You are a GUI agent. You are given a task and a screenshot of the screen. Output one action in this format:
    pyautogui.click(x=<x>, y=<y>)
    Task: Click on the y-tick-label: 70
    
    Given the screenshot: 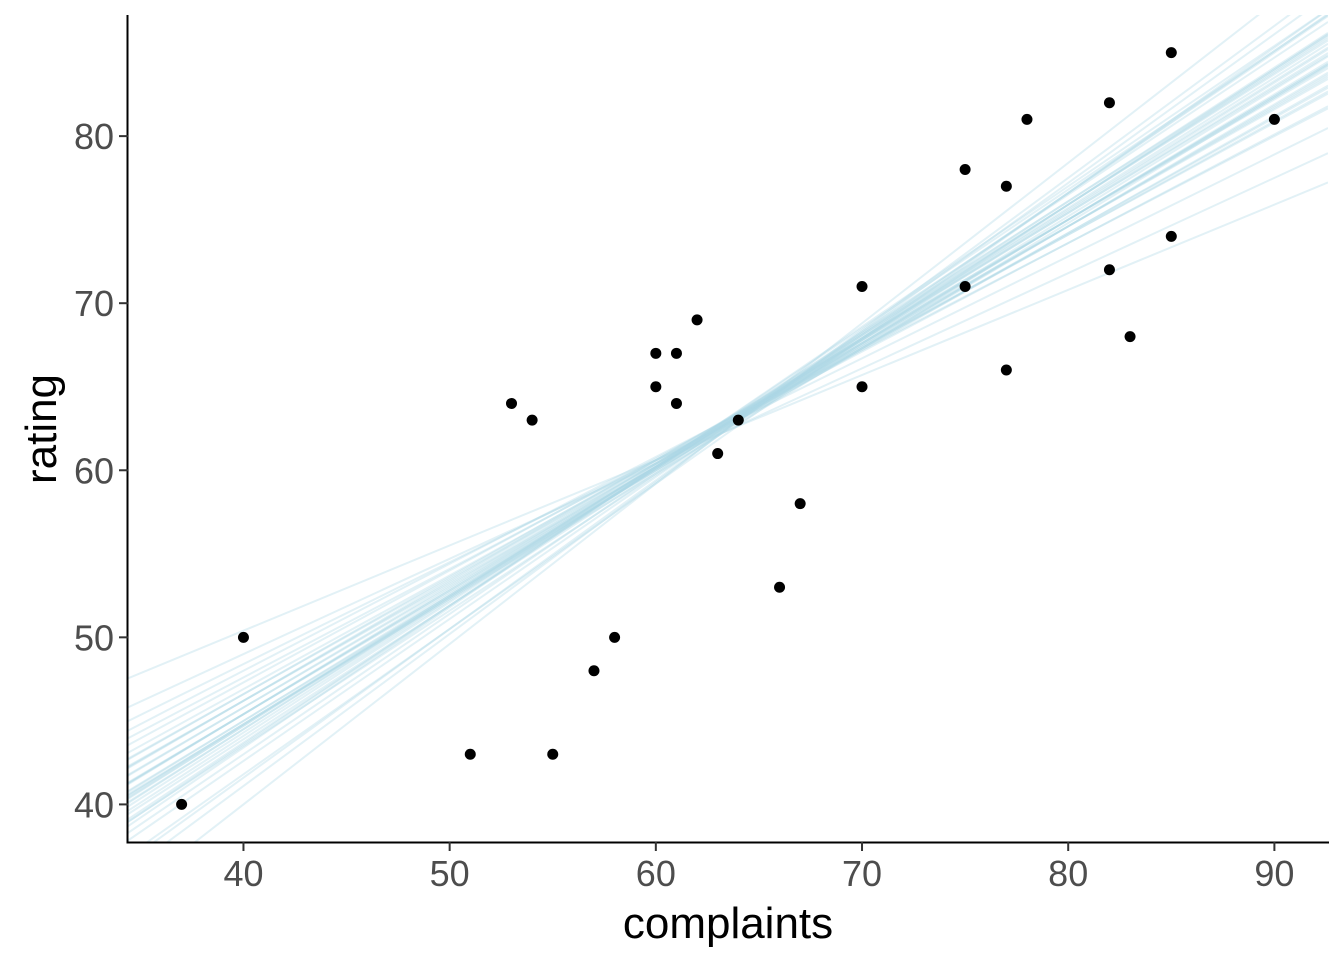 What is the action you would take?
    pyautogui.click(x=94, y=303)
    